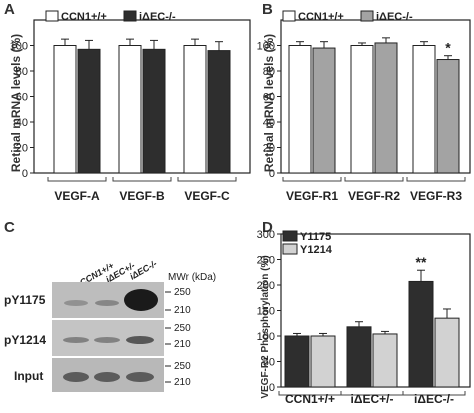 Image resolution: width=474 pixels, height=413 pixels. Describe the element at coordinates (9, 227) in the screenshot. I see `panel-label-c: C` at that location.